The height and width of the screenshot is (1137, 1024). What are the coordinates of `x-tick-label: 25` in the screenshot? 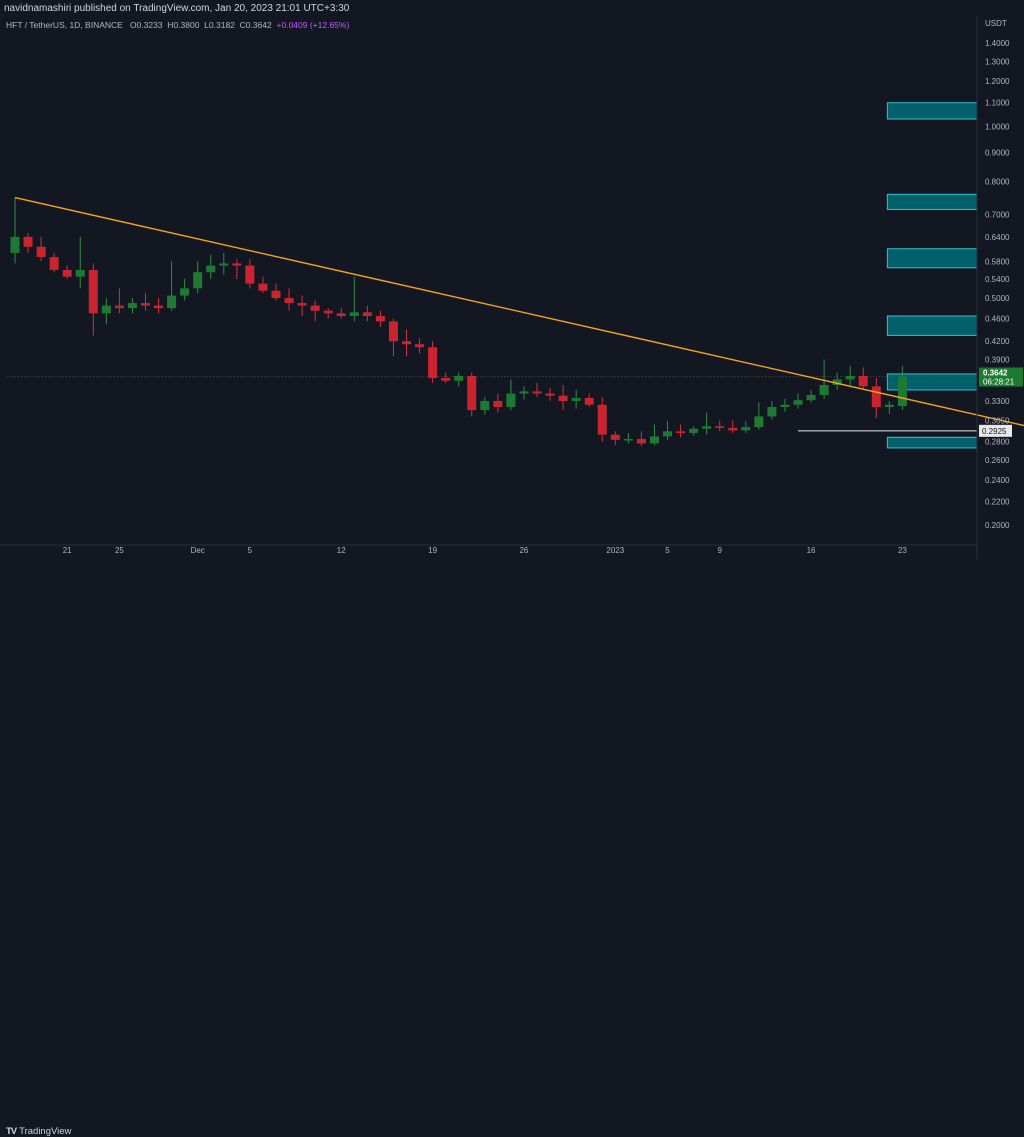 It's located at (119, 550).